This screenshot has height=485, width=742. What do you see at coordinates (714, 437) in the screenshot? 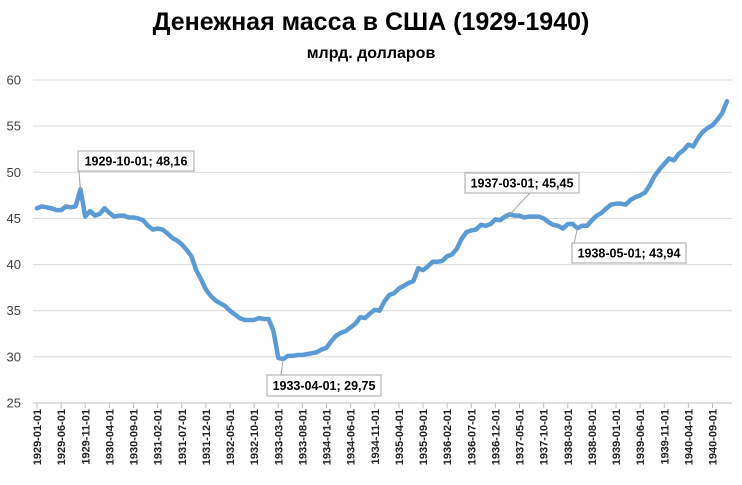
I see `x-tick-label: 1940-09-01` at bounding box center [714, 437].